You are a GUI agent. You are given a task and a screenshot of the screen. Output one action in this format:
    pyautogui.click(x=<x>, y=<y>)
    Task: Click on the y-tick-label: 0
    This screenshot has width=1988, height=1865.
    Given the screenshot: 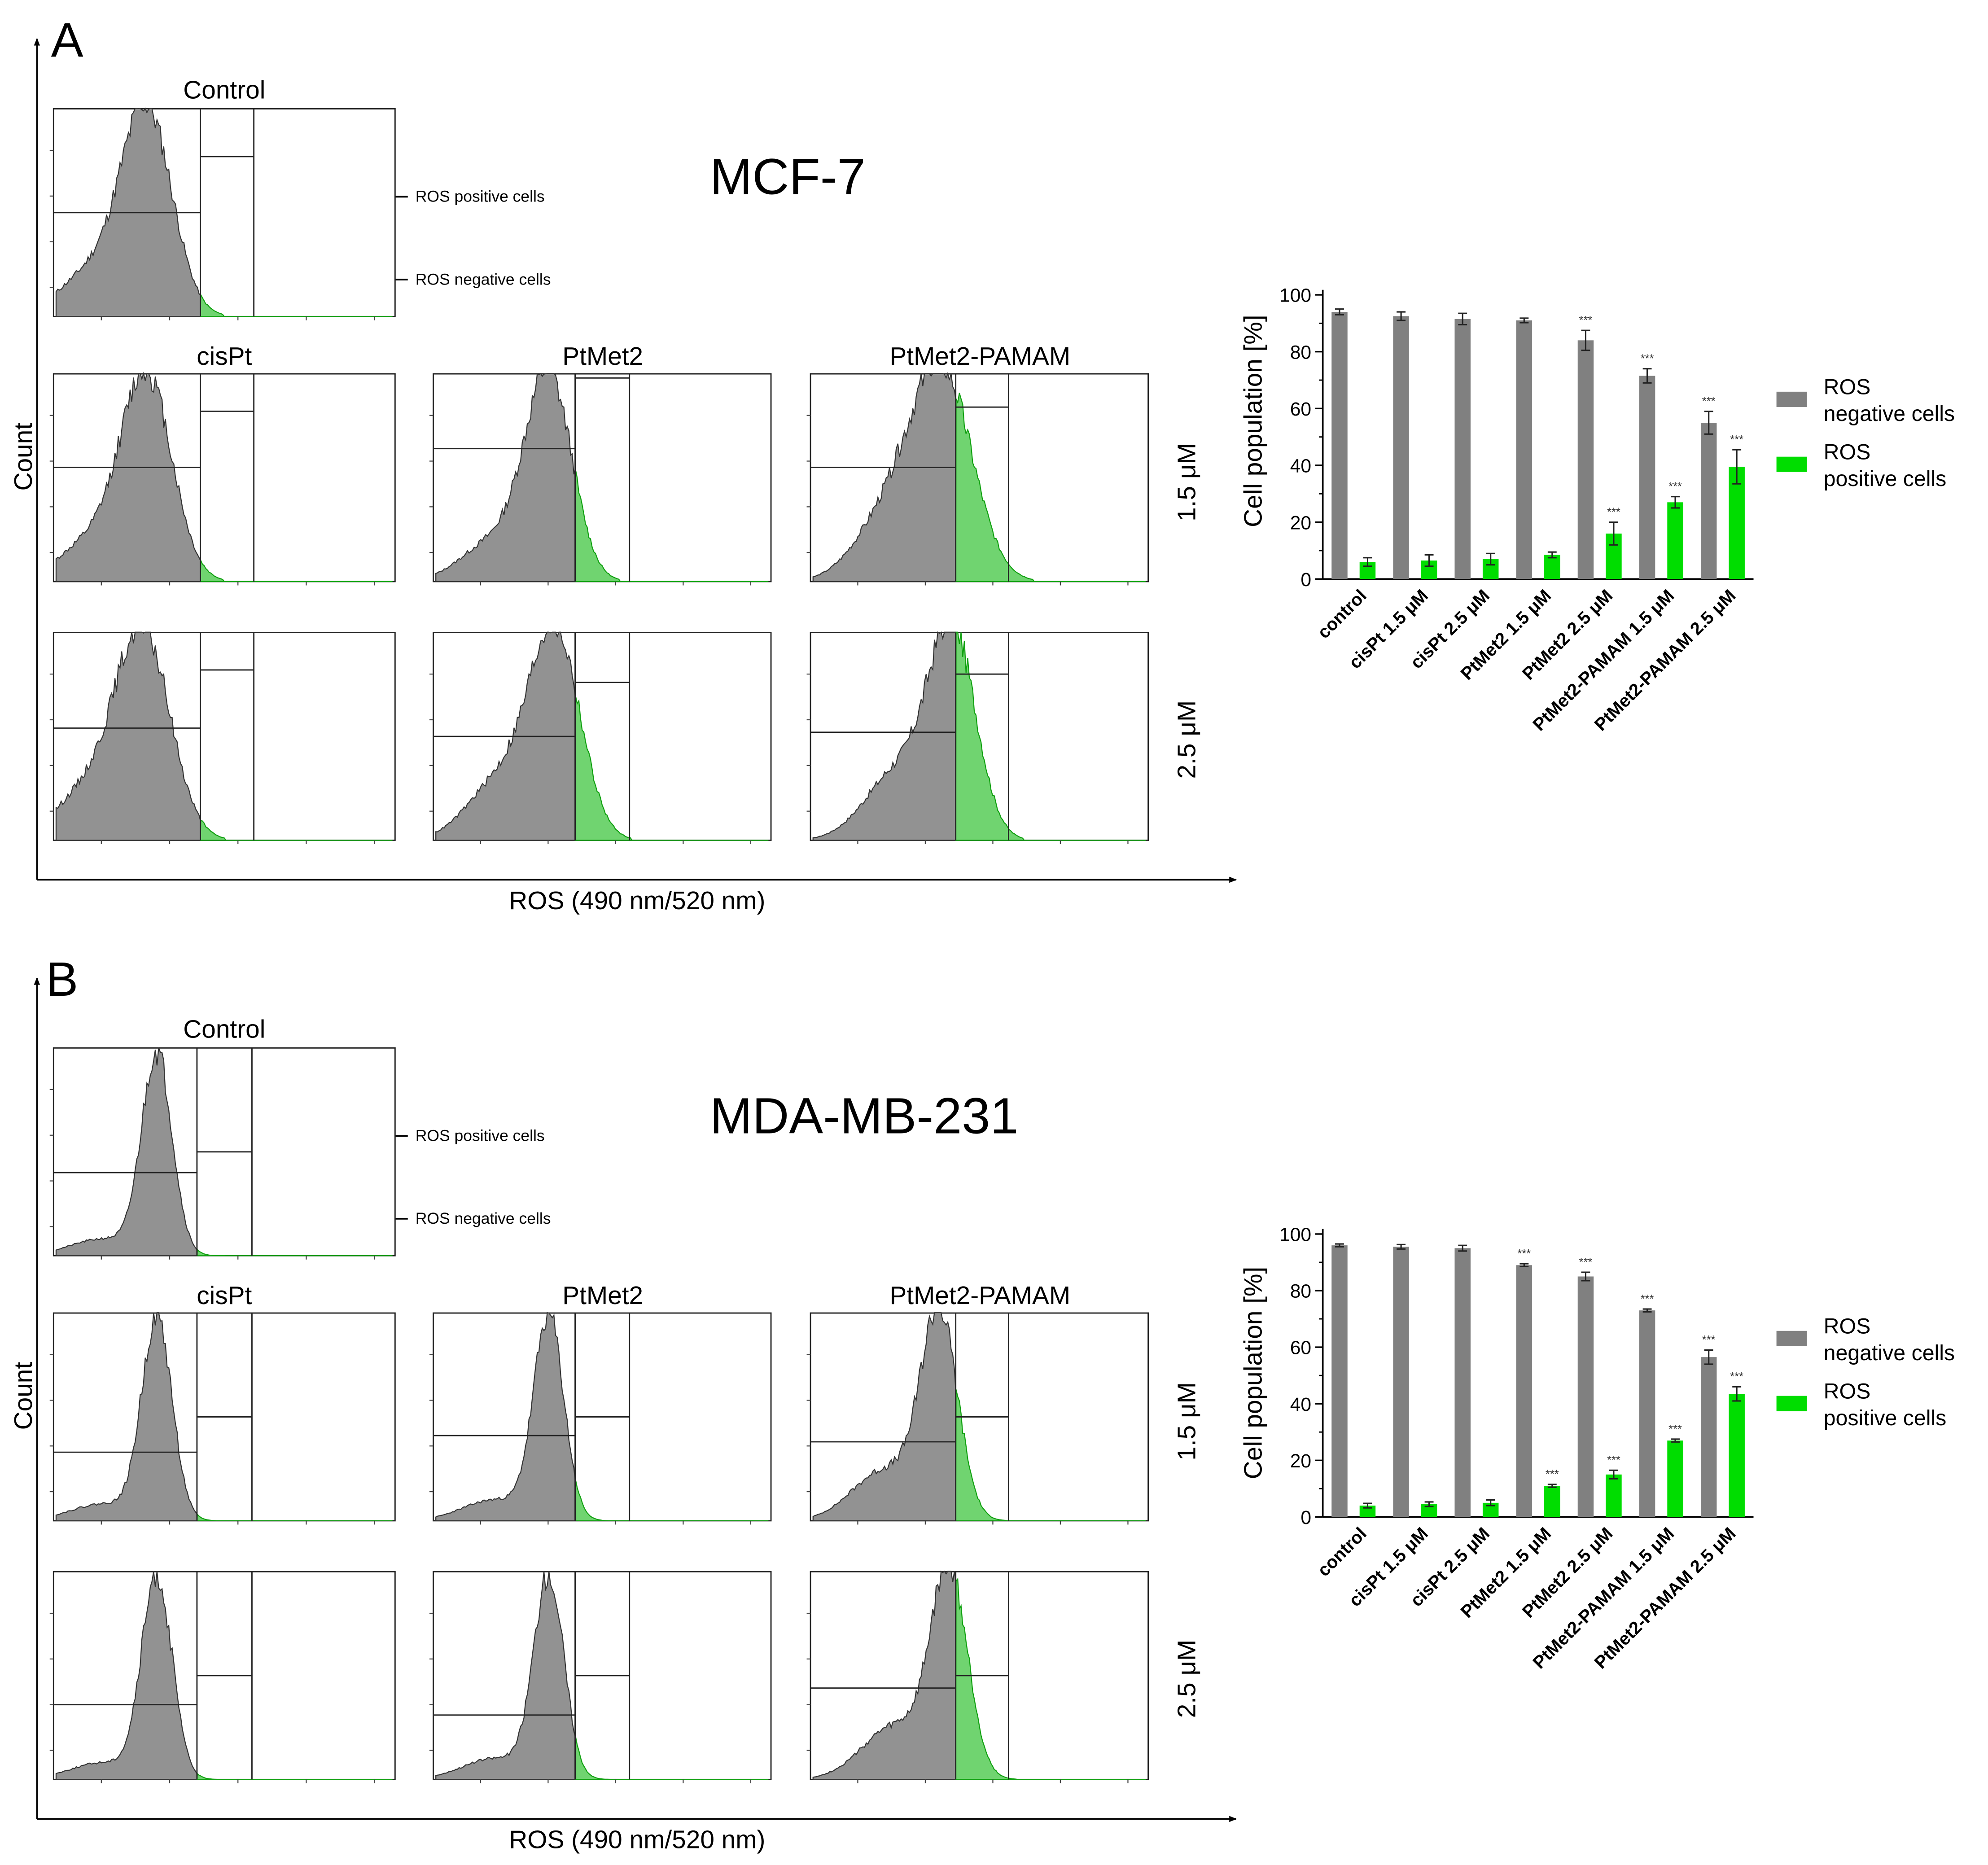 What is the action you would take?
    pyautogui.click(x=1306, y=1517)
    